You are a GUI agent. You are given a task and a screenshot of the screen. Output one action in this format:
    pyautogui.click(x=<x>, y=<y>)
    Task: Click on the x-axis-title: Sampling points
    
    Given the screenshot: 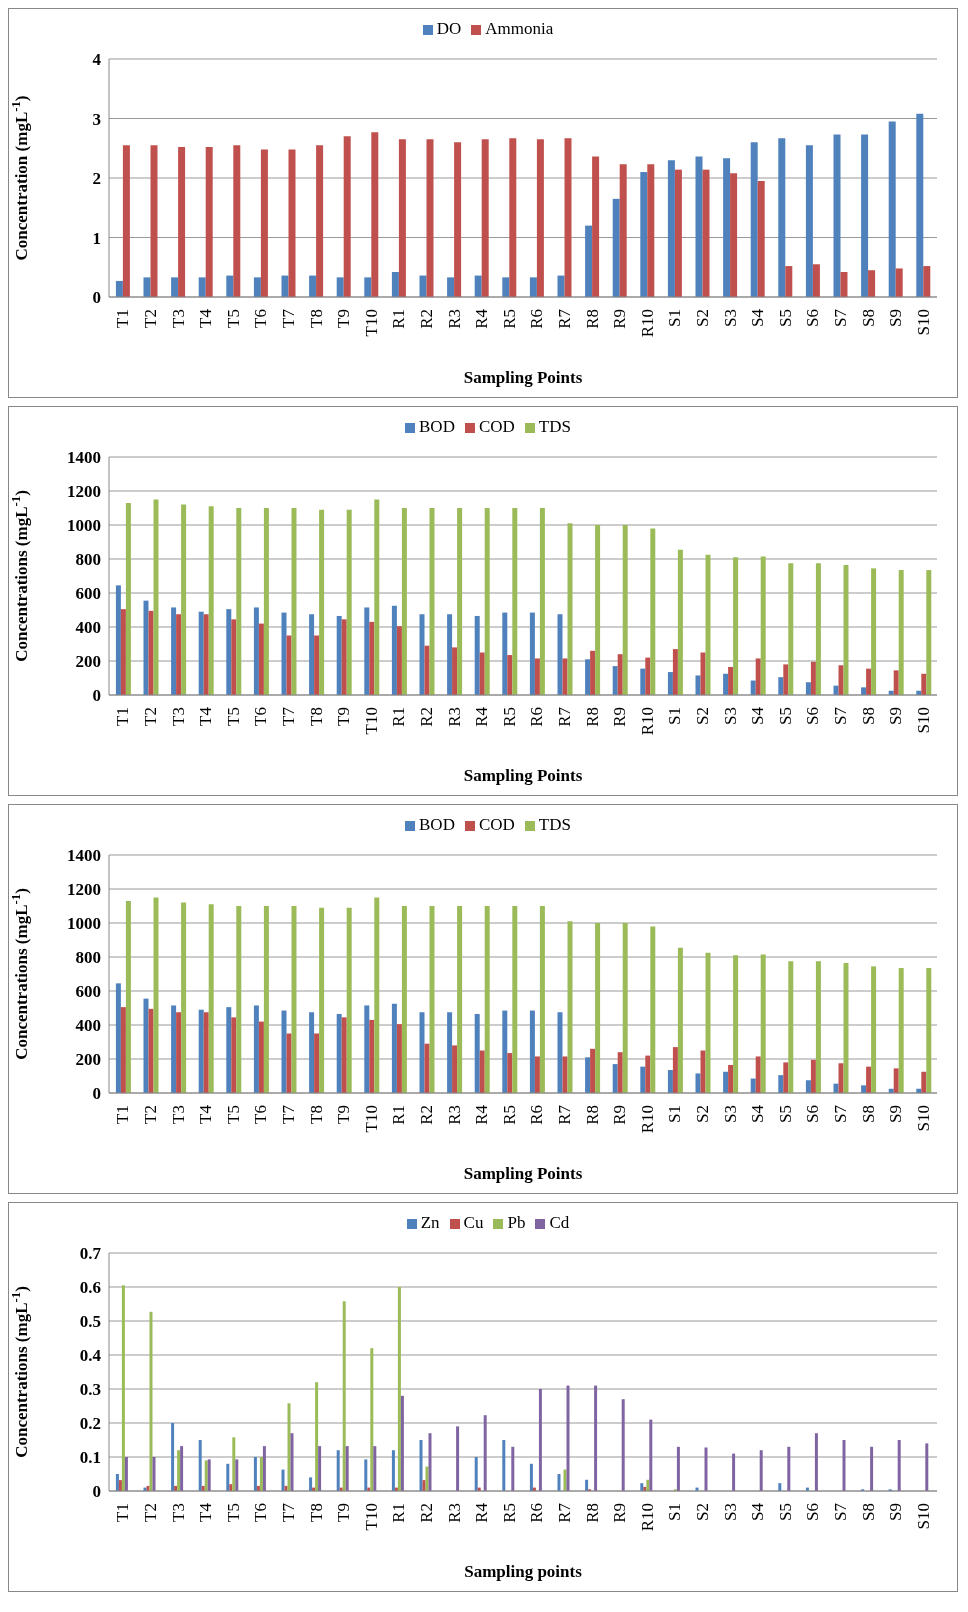 What is the action you would take?
    pyautogui.click(x=523, y=1571)
    